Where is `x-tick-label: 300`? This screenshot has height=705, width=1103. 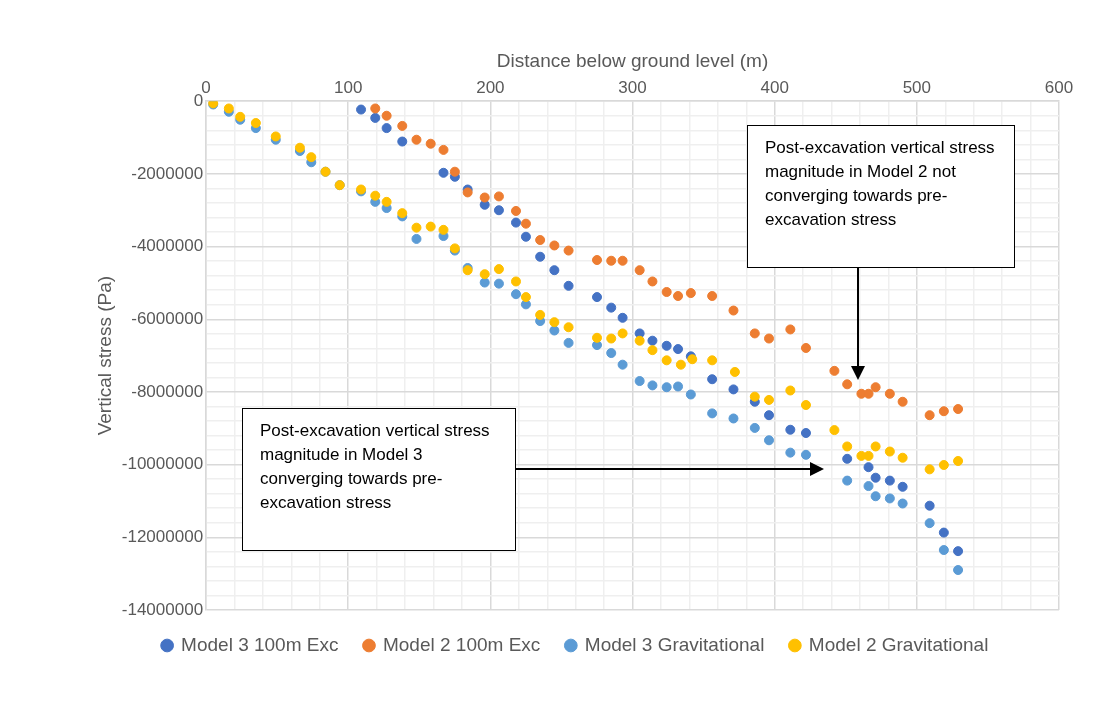 x-tick-label: 300 is located at coordinates (632, 87).